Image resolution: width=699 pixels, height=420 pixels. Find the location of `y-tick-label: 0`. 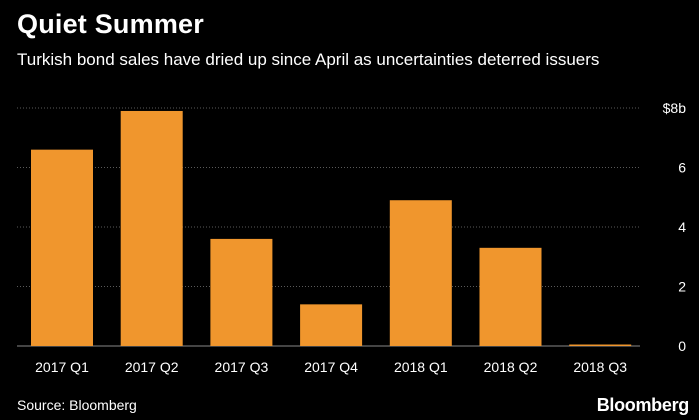

y-tick-label: 0 is located at coordinates (682, 346).